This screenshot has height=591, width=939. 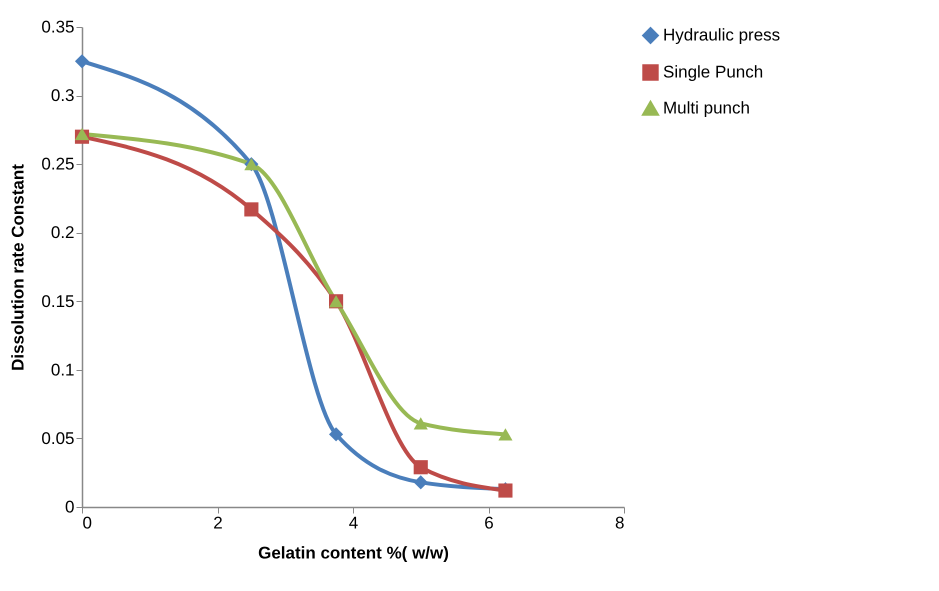 What do you see at coordinates (353, 523) in the screenshot?
I see `x-tick-label: 4` at bounding box center [353, 523].